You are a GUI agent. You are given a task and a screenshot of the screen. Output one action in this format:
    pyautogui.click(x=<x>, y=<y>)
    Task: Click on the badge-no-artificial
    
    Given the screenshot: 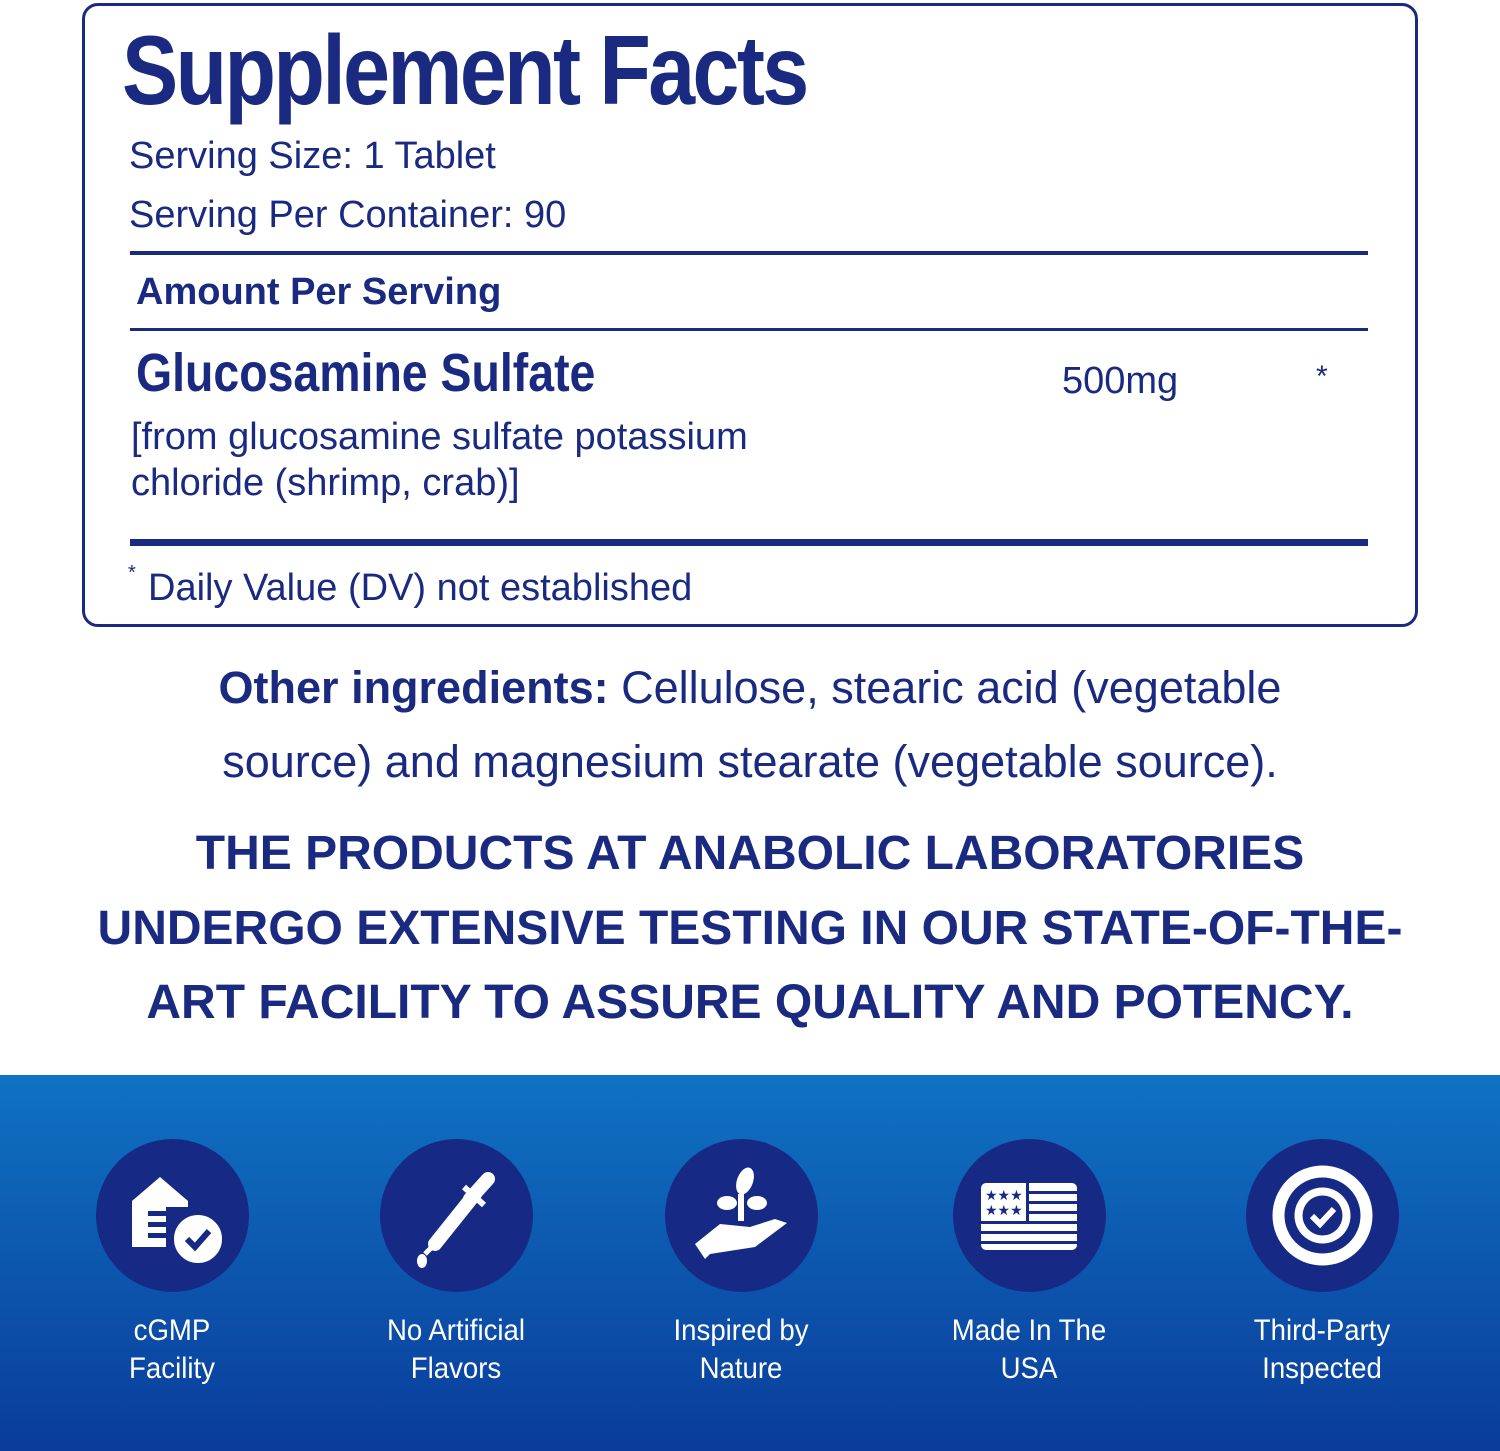 What is the action you would take?
    pyautogui.click(x=456, y=1215)
    